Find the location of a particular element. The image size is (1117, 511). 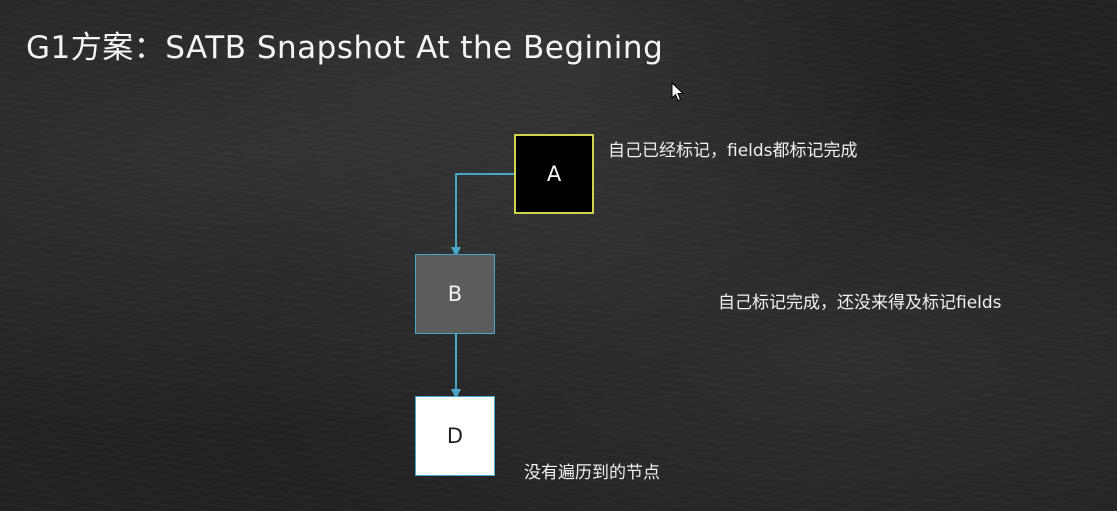

mouse-pointer-icon is located at coordinates (678, 92).